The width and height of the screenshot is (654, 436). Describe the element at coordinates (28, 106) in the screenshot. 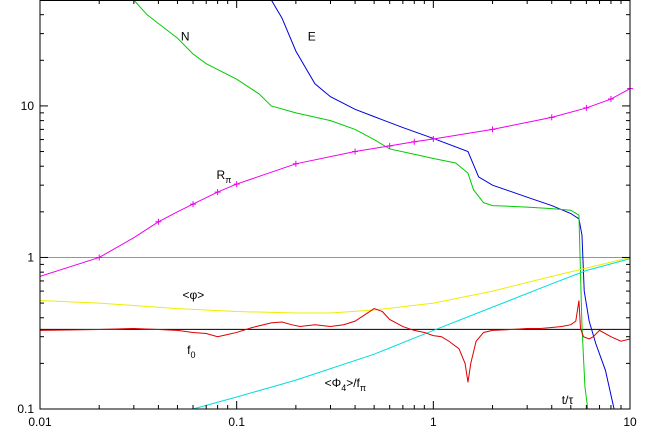

I see `y-tick-label-2: 10` at that location.